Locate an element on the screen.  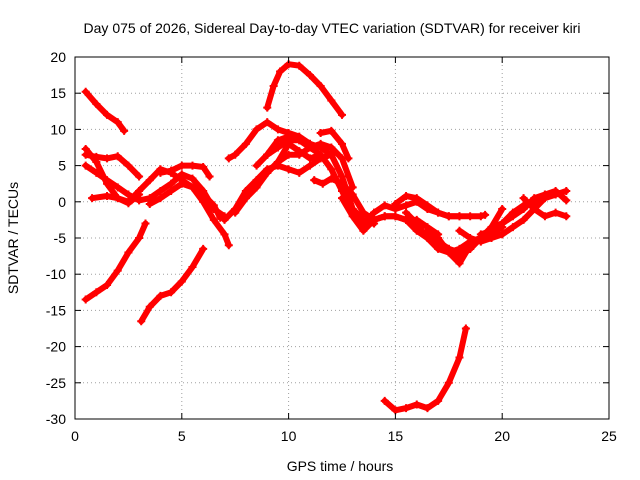
y-tick-label: 10 is located at coordinates (58, 129).